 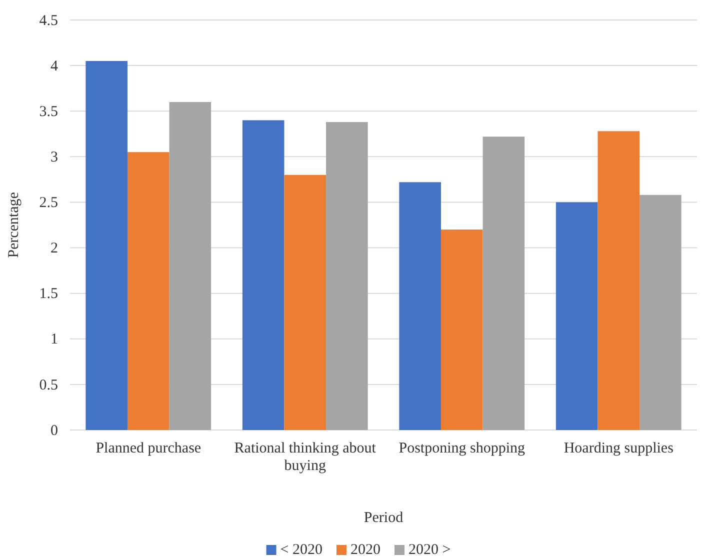 What do you see at coordinates (48, 20) in the screenshot?
I see `y-tick-label: 4.5` at bounding box center [48, 20].